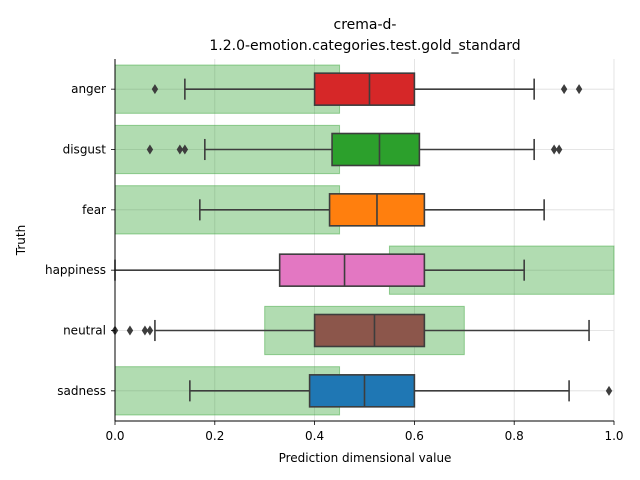 The image size is (640, 480). I want to click on box-neutral, so click(369, 330).